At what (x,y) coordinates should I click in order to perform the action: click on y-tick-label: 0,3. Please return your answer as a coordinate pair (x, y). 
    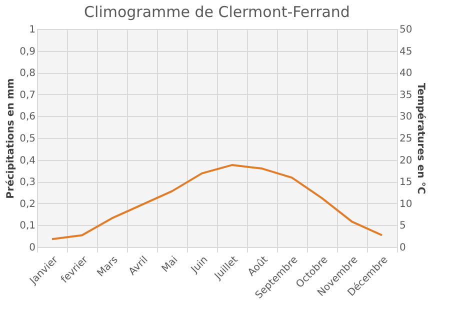
    Looking at the image, I should click on (28, 182).